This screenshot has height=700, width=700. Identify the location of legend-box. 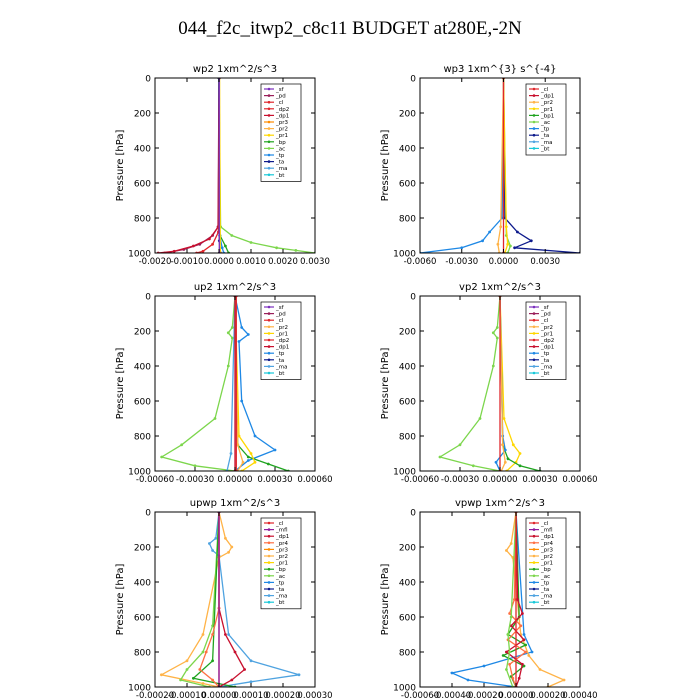
(281, 132).